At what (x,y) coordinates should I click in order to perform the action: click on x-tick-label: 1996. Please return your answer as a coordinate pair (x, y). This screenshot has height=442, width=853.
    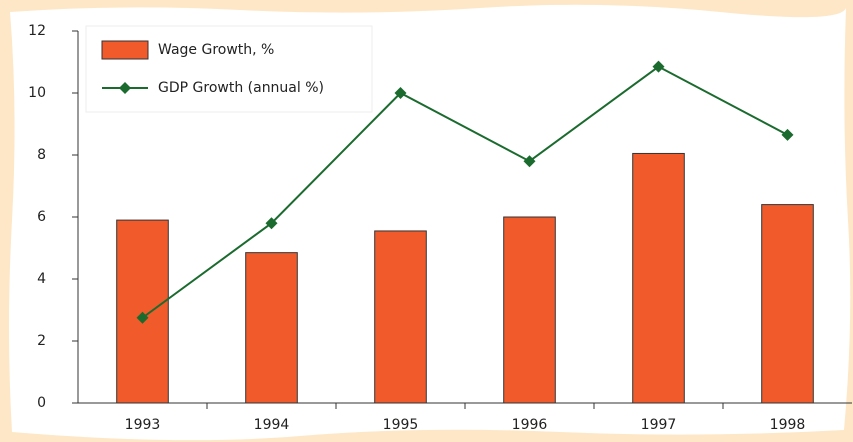
    Looking at the image, I should click on (530, 425).